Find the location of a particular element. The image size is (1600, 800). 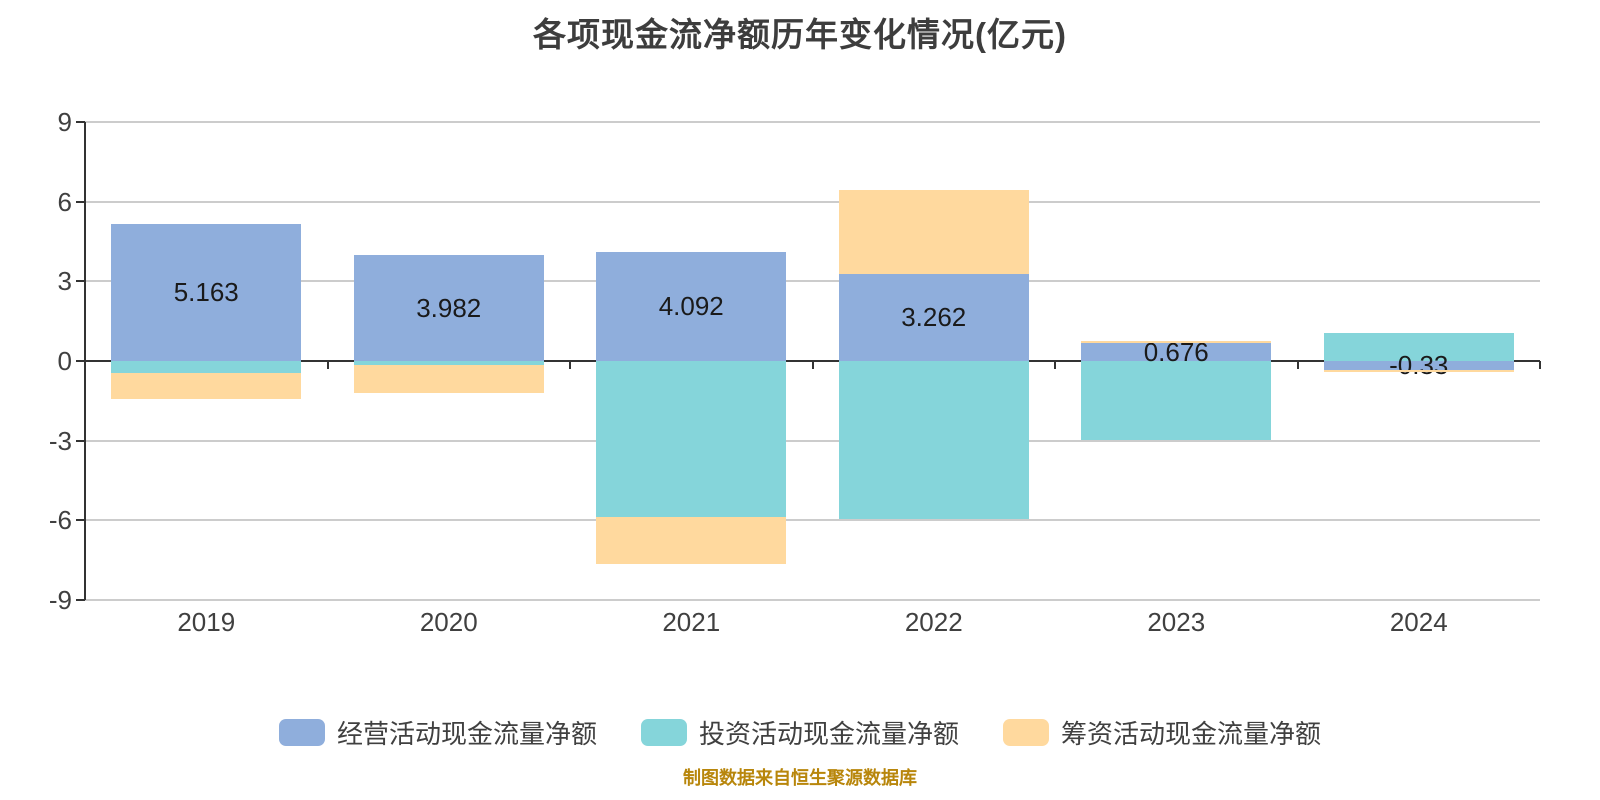

legend-swatch-operating-icon is located at coordinates (301, 732).